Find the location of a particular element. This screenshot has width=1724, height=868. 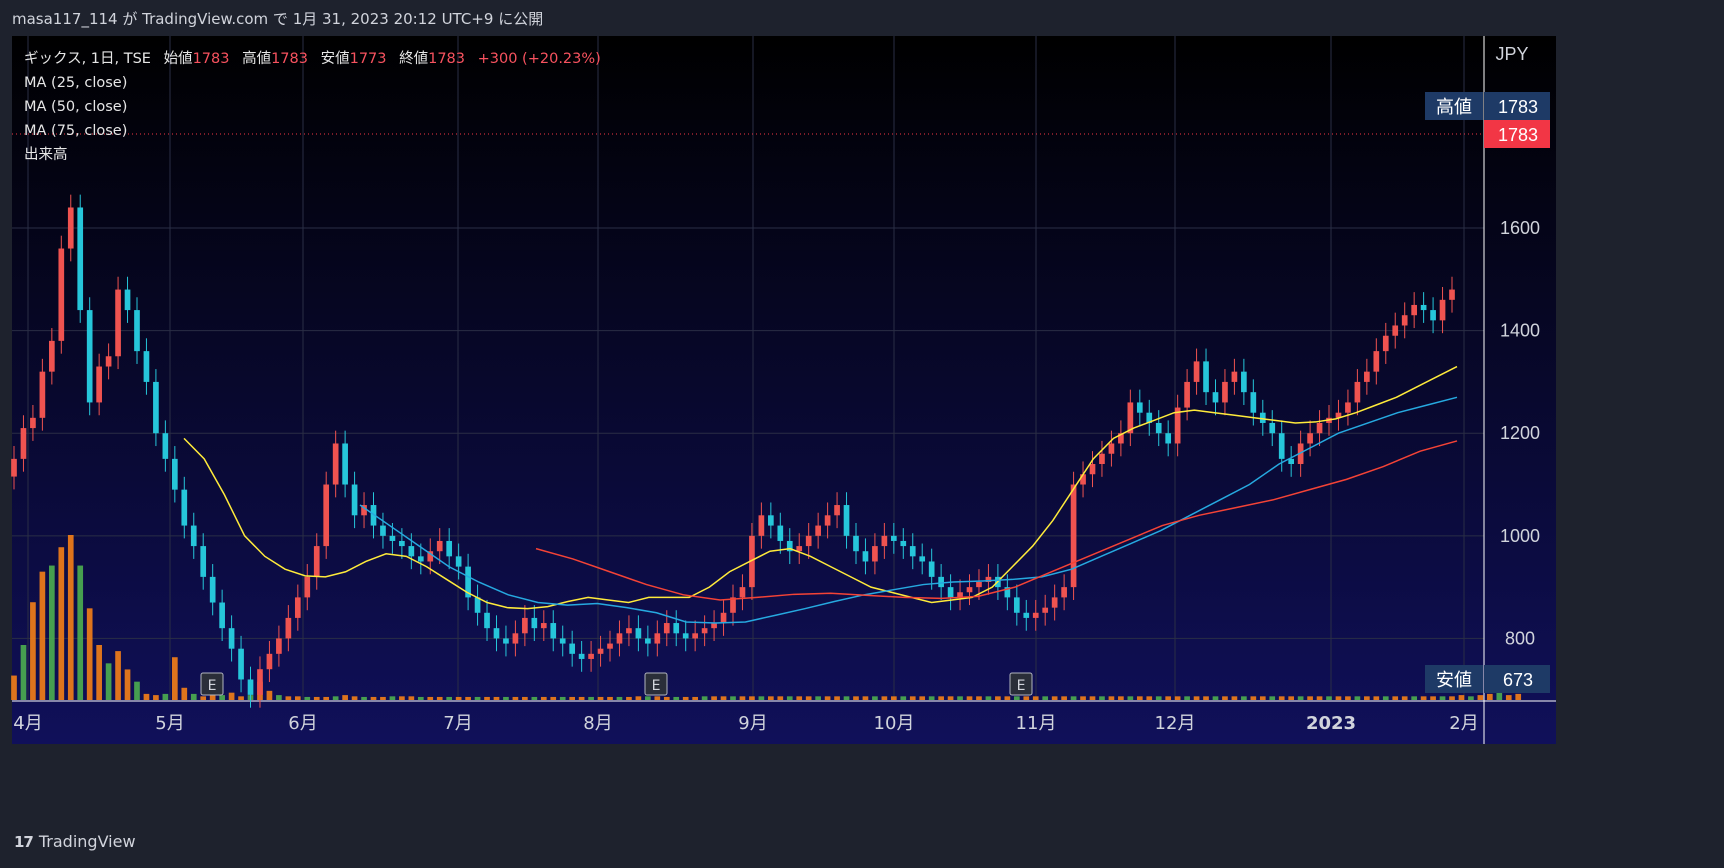

price-tag-label: 高値 is located at coordinates (1454, 107).